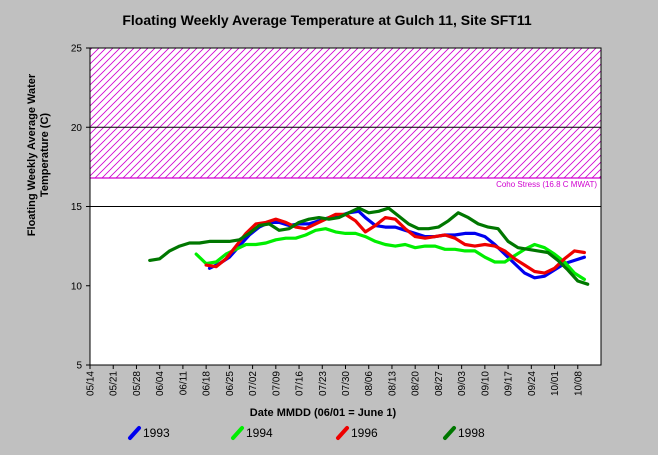 The height and width of the screenshot is (455, 658). What do you see at coordinates (485, 383) in the screenshot?
I see `x-tick-label-09-10: 09/10` at bounding box center [485, 383].